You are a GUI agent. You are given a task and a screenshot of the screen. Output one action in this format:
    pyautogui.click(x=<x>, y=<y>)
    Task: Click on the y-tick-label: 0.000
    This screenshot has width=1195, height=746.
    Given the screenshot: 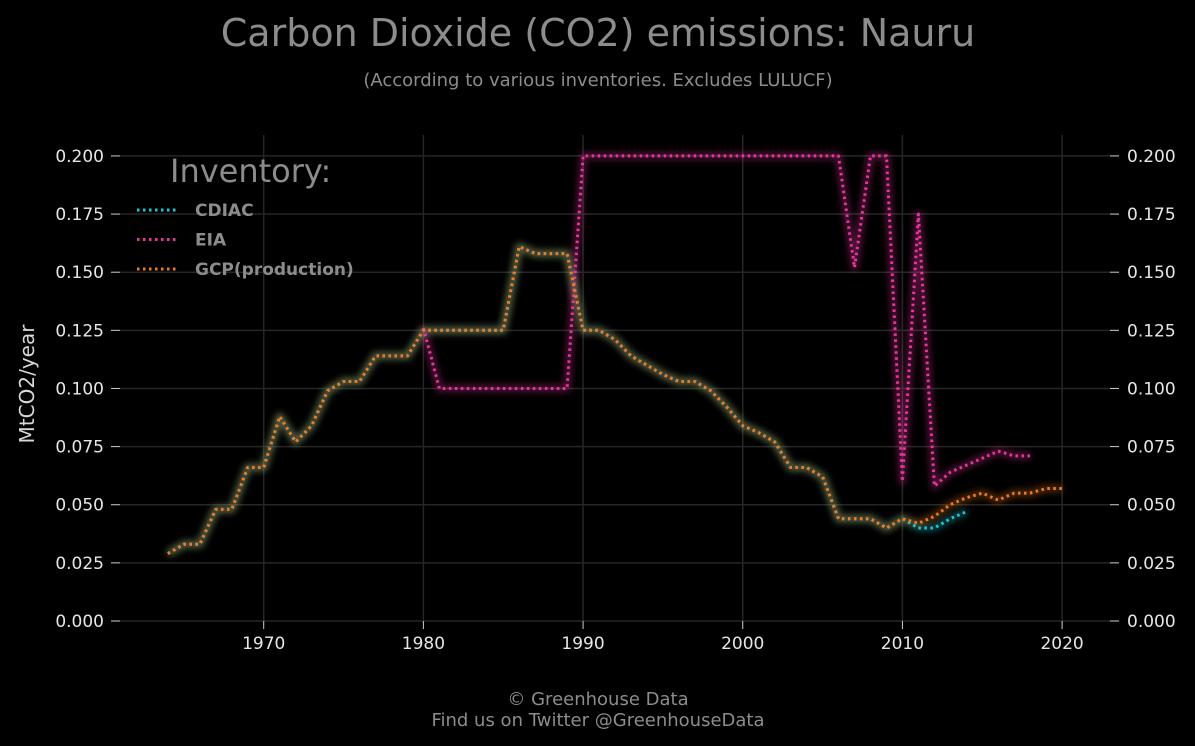 What is the action you would take?
    pyautogui.click(x=79, y=622)
    